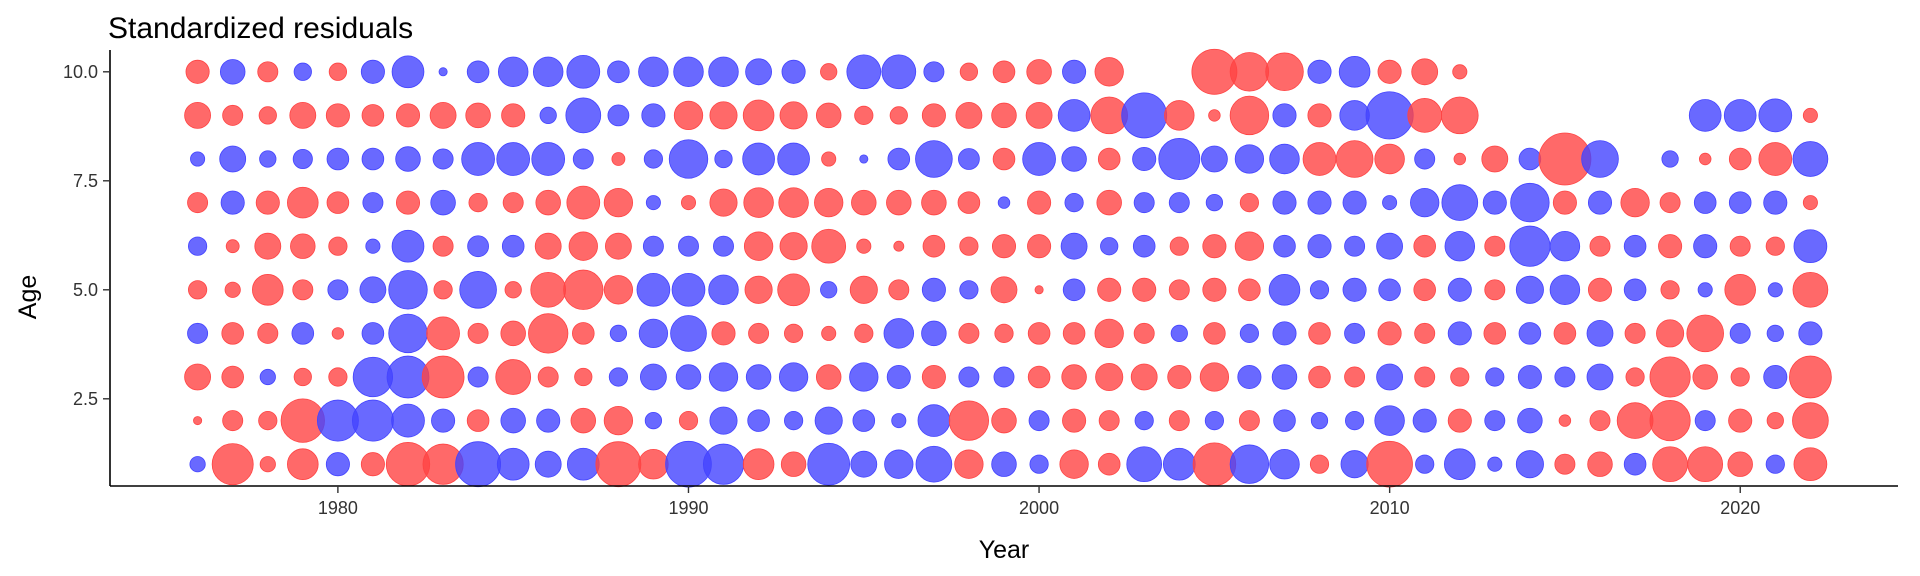 The width and height of the screenshot is (1920, 576). I want to click on x-axis-title: Year, so click(1004, 550).